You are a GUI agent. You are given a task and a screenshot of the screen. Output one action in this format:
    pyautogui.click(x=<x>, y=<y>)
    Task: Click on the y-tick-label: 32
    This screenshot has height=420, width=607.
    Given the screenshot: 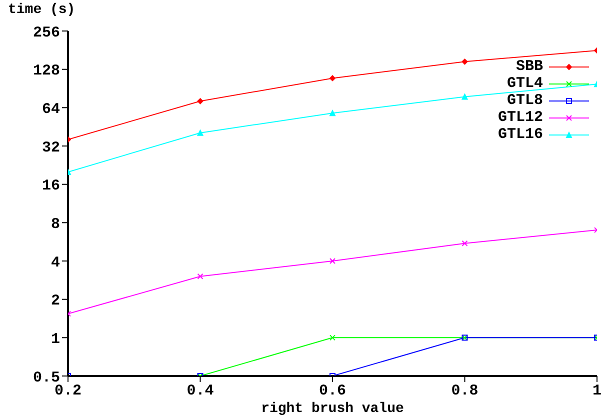 What is the action you would take?
    pyautogui.click(x=51, y=147)
    